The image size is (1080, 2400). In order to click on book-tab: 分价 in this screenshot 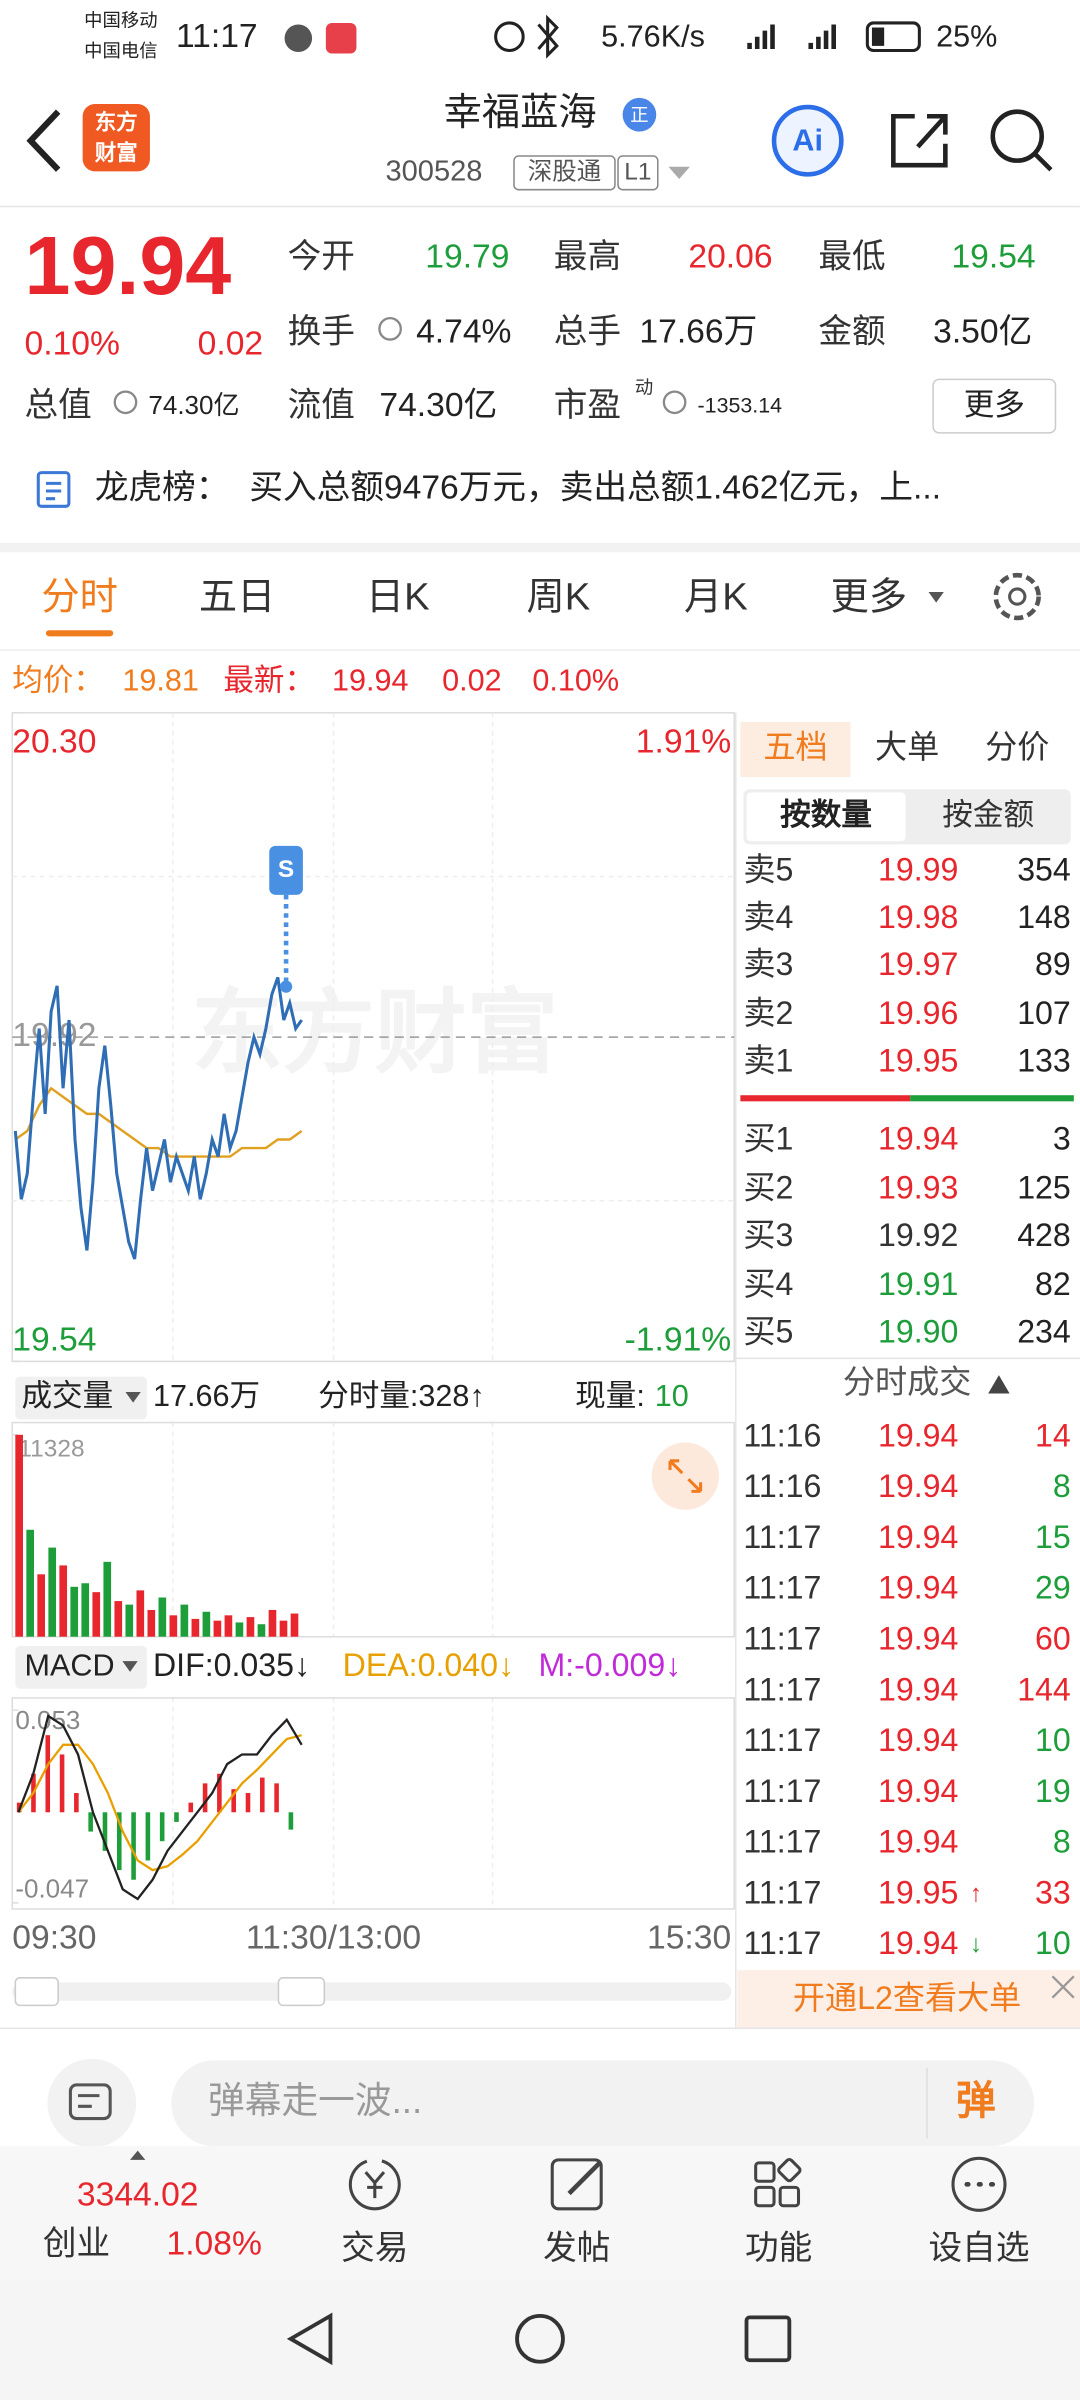, I will do `click(1017, 747)`.